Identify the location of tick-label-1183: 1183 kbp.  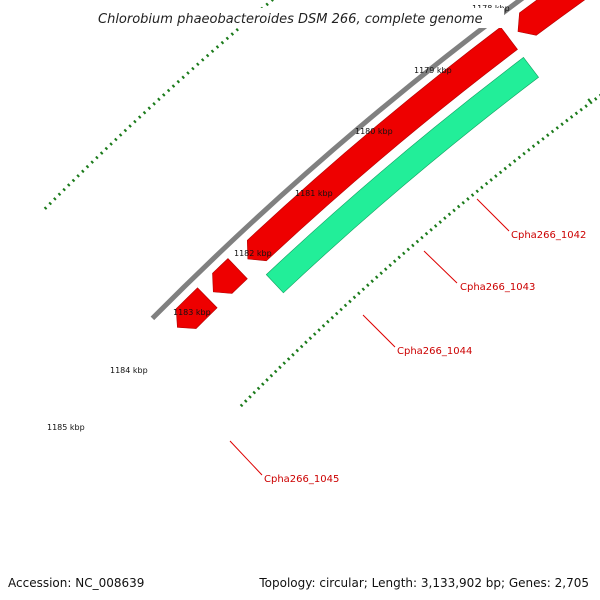
(192, 312).